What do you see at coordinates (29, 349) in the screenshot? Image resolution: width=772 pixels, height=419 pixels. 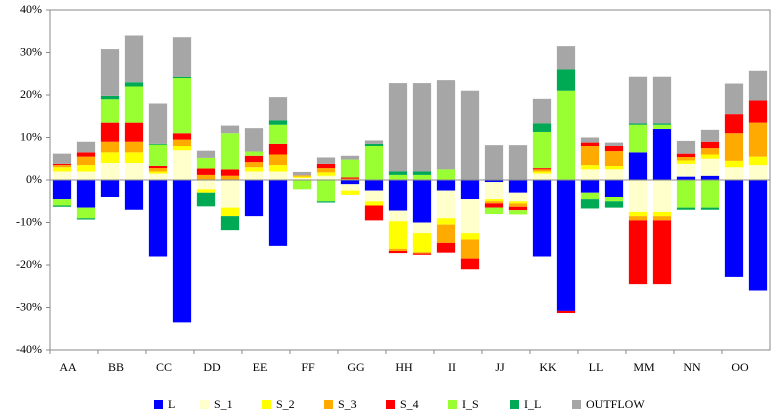 I see `y-tick-label: -40%` at bounding box center [29, 349].